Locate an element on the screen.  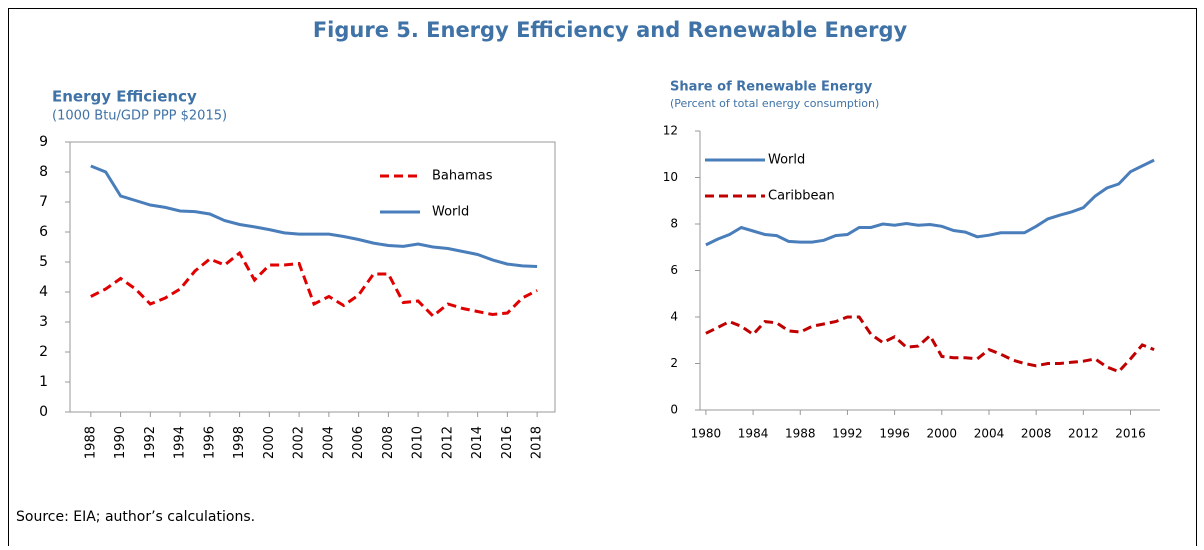
x-tick-label: 2014 is located at coordinates (477, 442).